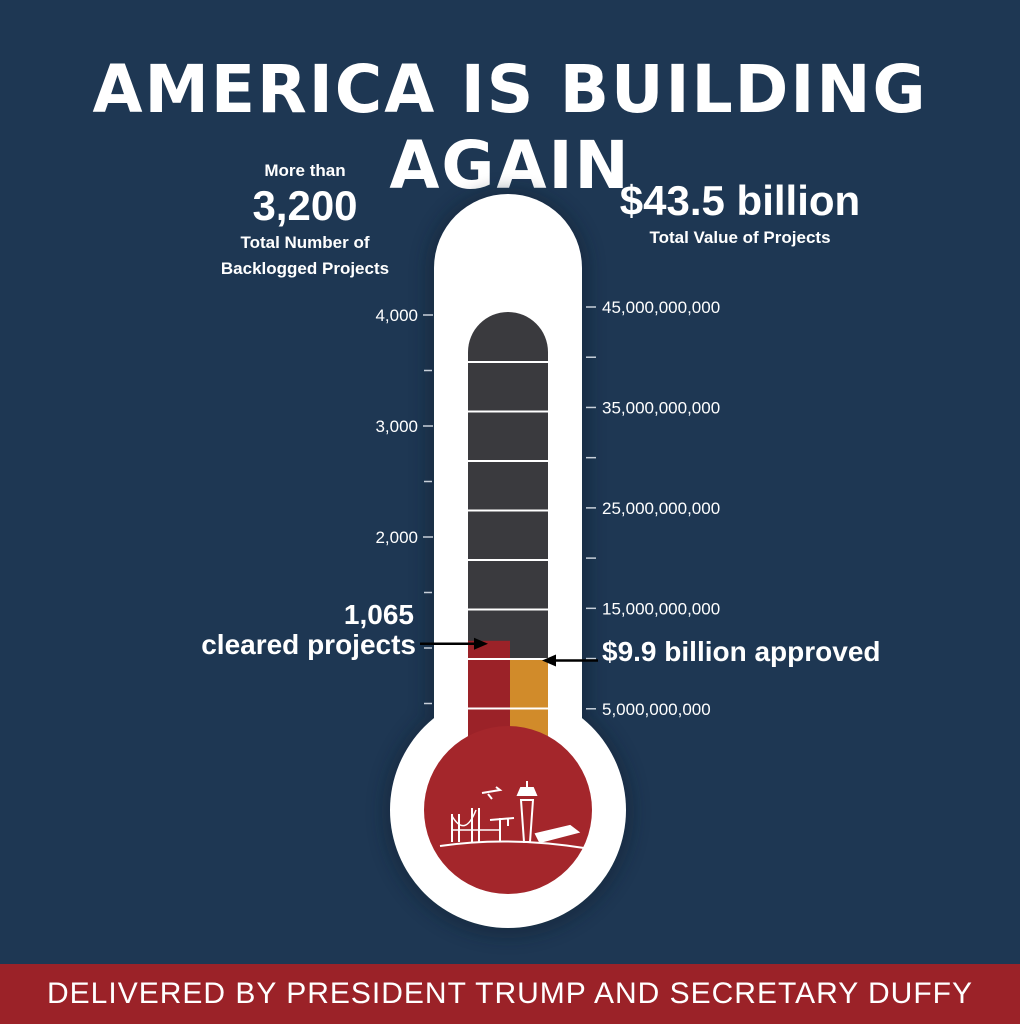 This screenshot has width=1020, height=1024. I want to click on total-projects-label-1: Total Number of, so click(305, 242).